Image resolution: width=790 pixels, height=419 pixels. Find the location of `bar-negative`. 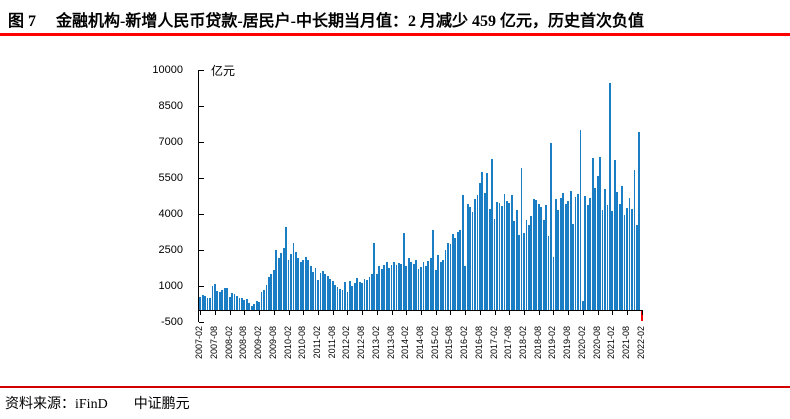

bar-negative is located at coordinates (641, 316).